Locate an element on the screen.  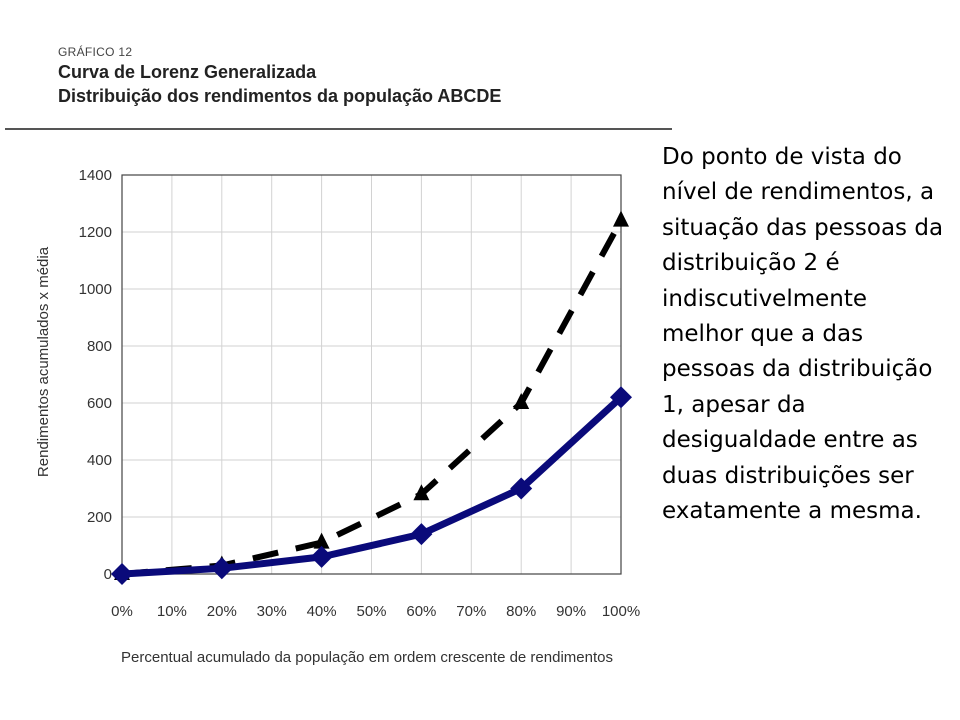
x-tick-label: 40% is located at coordinates (322, 611).